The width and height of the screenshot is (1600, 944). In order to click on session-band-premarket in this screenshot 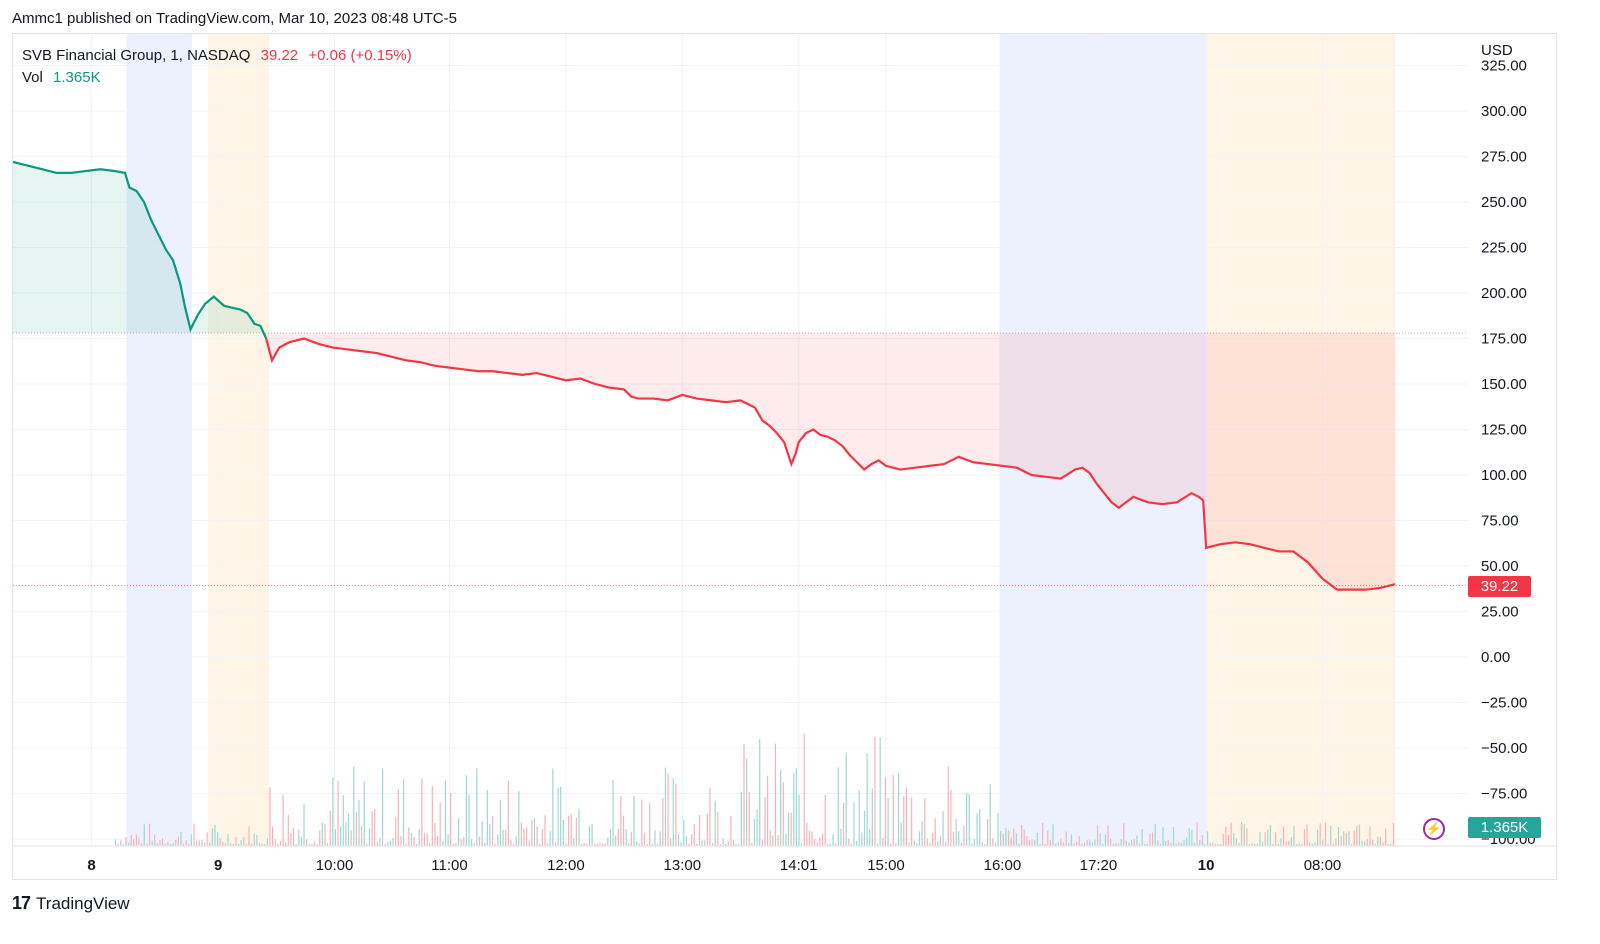, I will do `click(1301, 440)`.